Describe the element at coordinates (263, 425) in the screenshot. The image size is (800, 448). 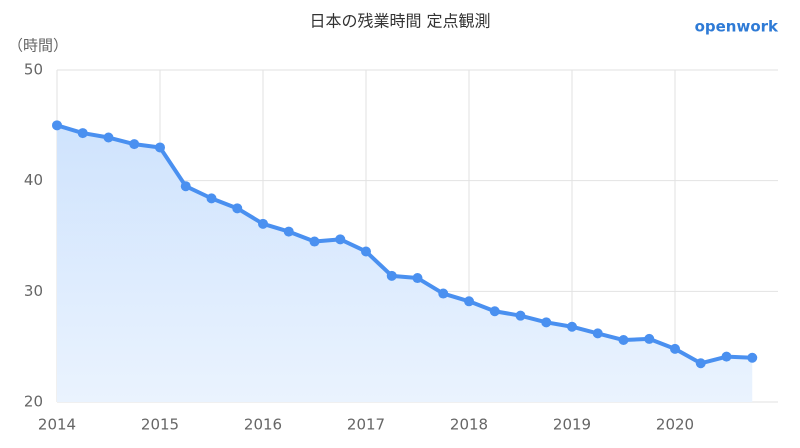
I see `x-tick-label: 2016` at that location.